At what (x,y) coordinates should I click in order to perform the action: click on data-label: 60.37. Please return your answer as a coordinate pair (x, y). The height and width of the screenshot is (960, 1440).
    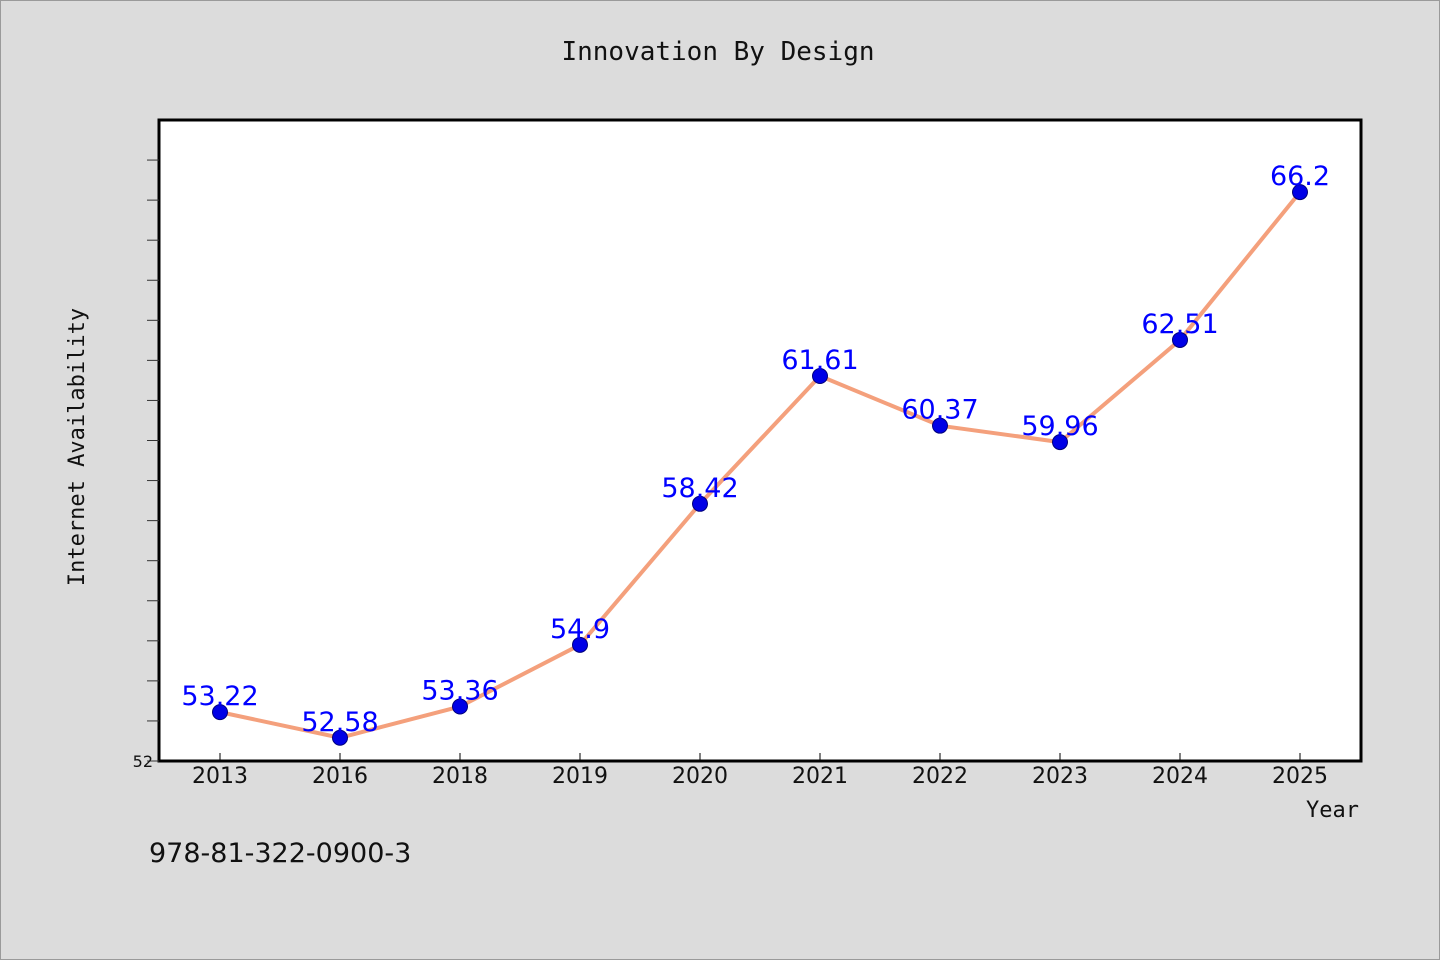
    Looking at the image, I should click on (939, 410).